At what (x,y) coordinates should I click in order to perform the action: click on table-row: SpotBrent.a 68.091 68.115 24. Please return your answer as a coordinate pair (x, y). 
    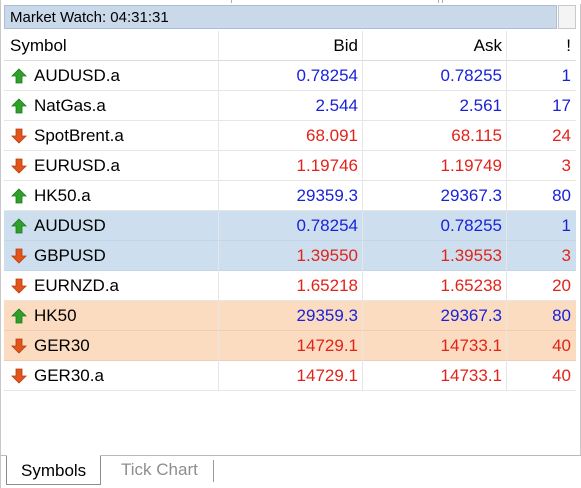
    Looking at the image, I should click on (290, 136).